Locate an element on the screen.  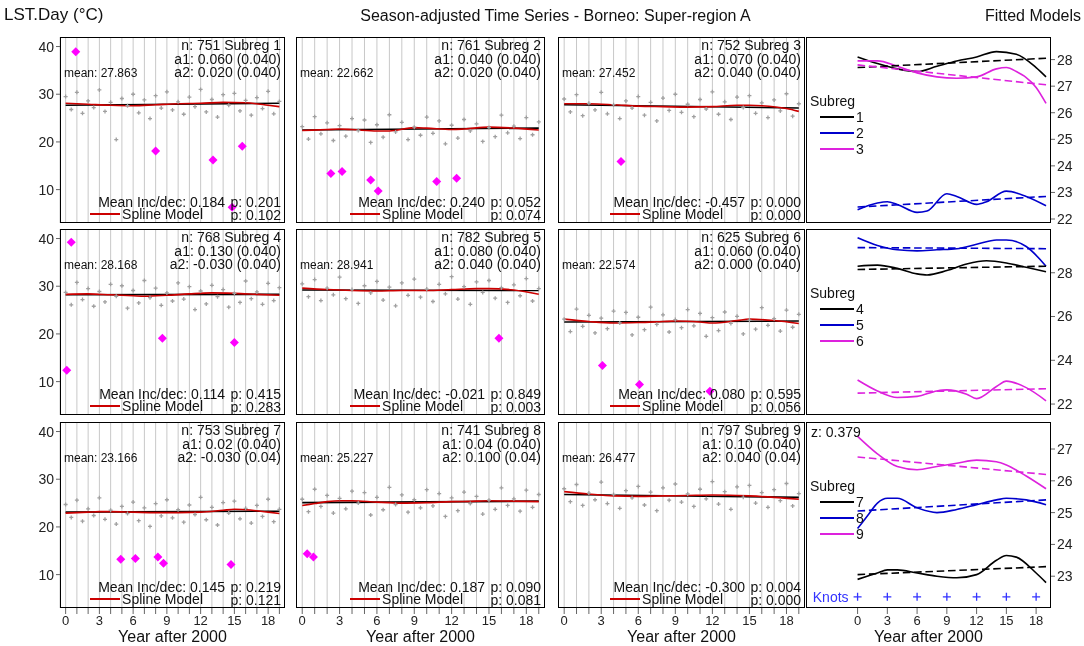
y-tick-label: 26 is located at coordinates (1065, 316).